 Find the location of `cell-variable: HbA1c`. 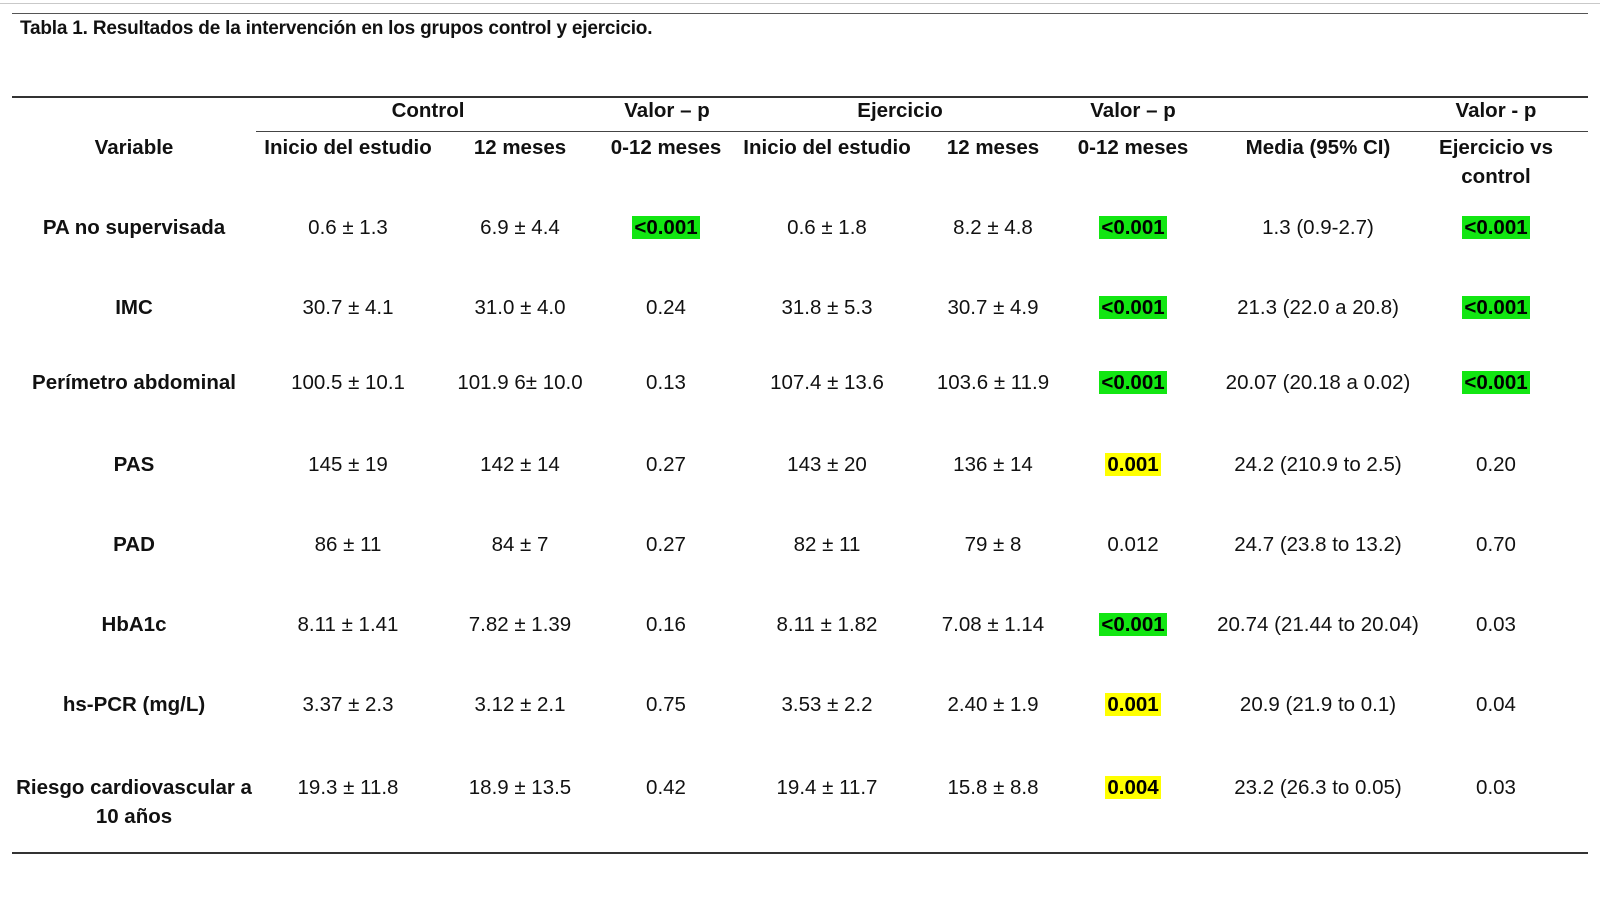

cell-variable: HbA1c is located at coordinates (134, 624).